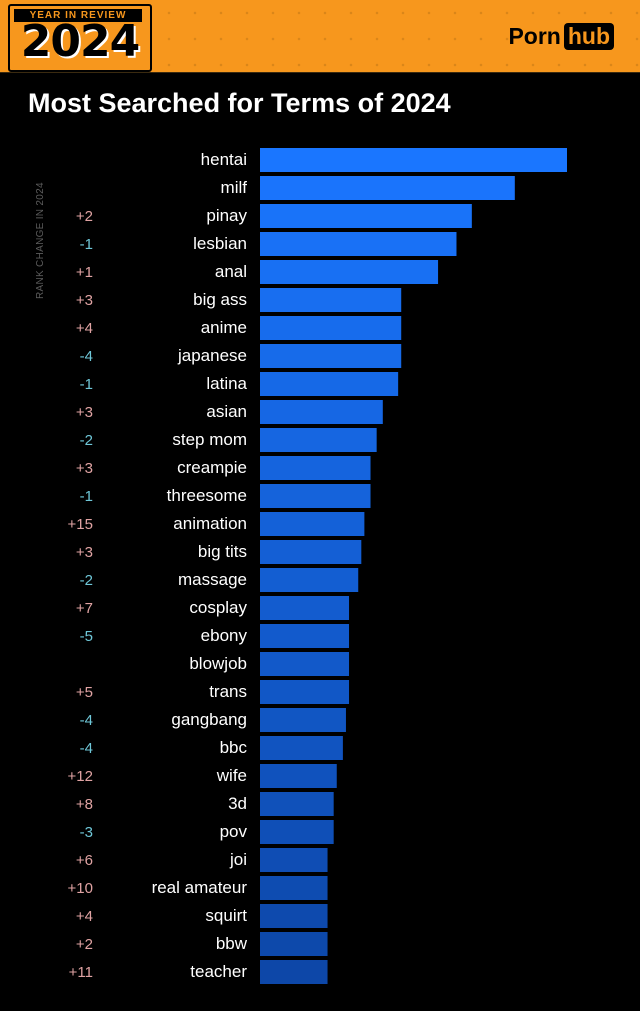  What do you see at coordinates (315, 496) in the screenshot?
I see `bar-threesome` at bounding box center [315, 496].